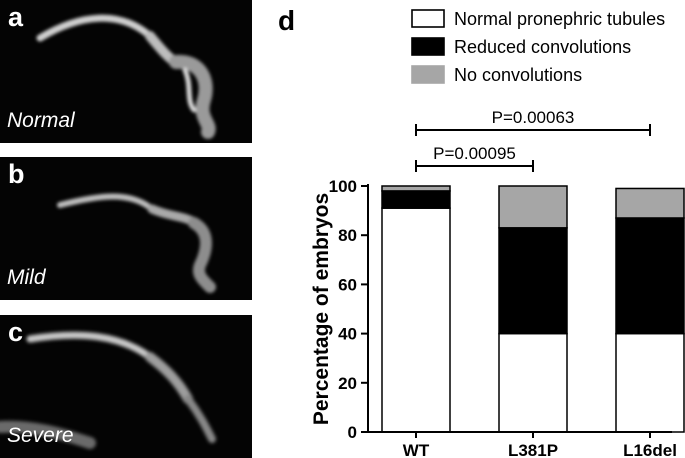 Image resolution: width=685 pixels, height=458 pixels. What do you see at coordinates (349, 309) in the screenshot?
I see `y-axis: 0 20 40 60 80 100` at bounding box center [349, 309].